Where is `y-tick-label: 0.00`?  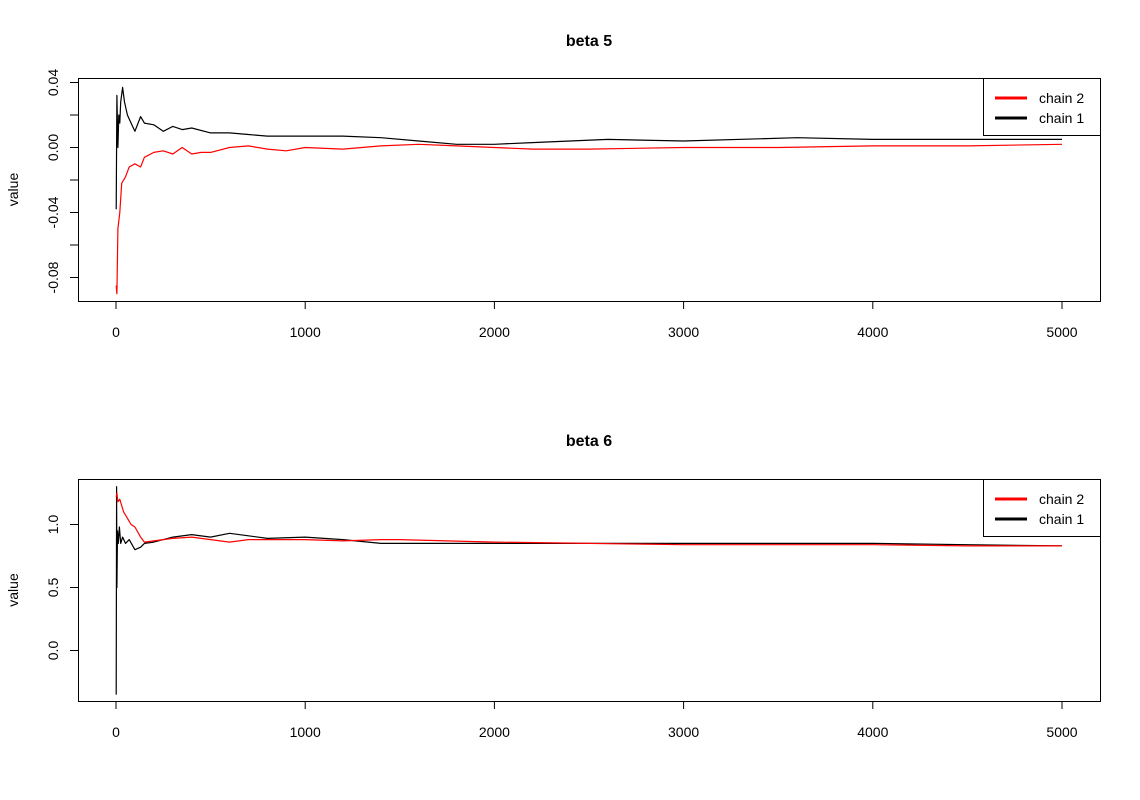
y-tick-label: 0.00 is located at coordinates (53, 147).